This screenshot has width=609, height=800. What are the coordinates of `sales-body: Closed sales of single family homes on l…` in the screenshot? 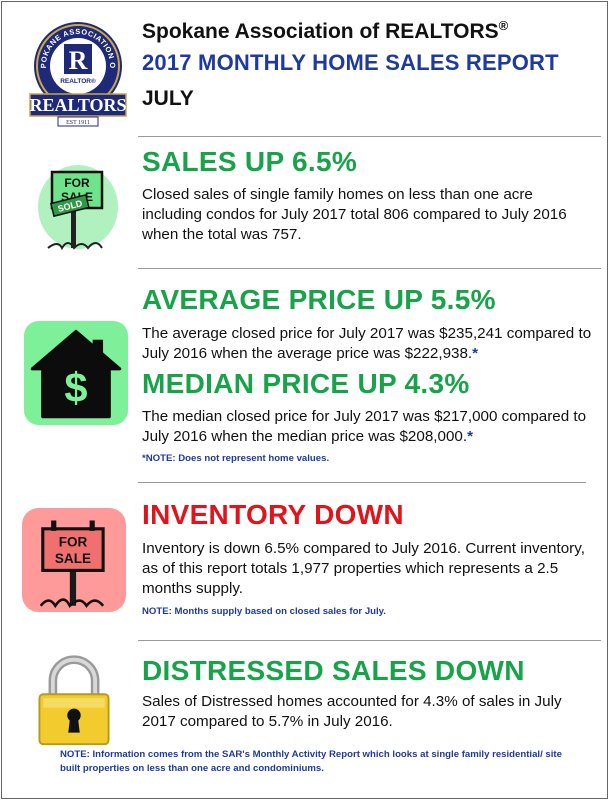 It's located at (354, 214).